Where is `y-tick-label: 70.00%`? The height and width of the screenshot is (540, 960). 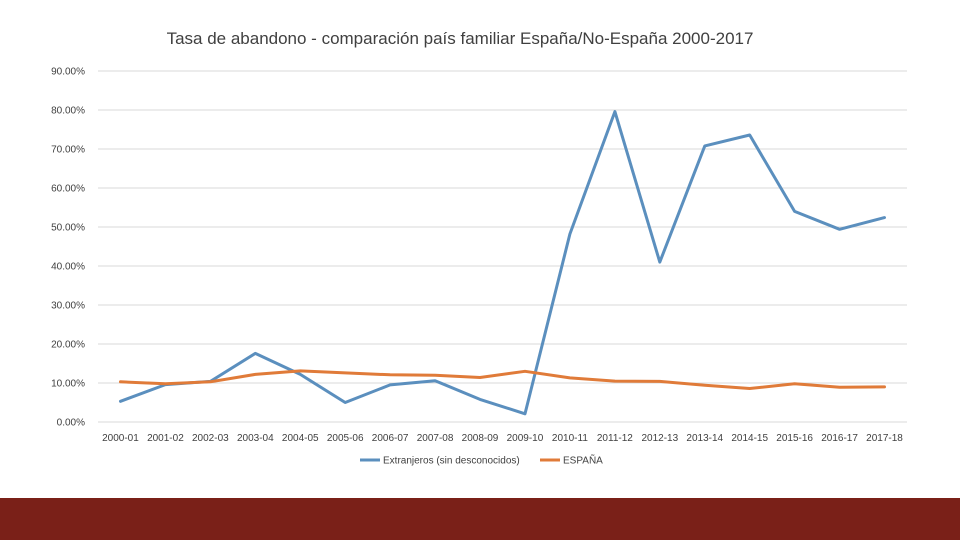 y-tick-label: 70.00% is located at coordinates (68, 150).